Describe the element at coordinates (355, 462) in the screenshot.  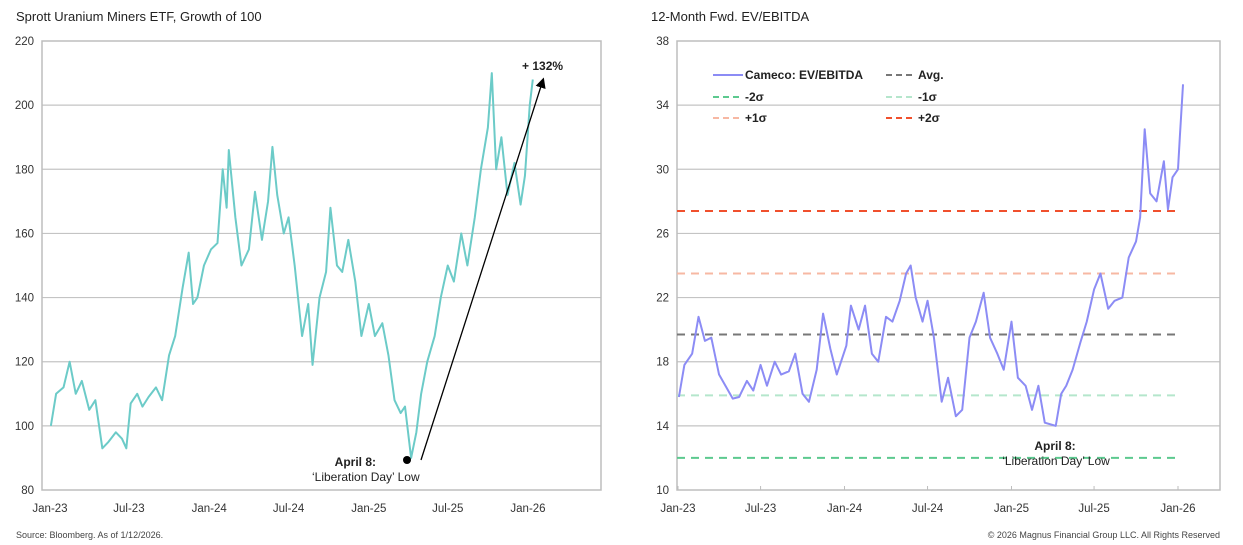
I see `left-low-title: April 8:` at that location.